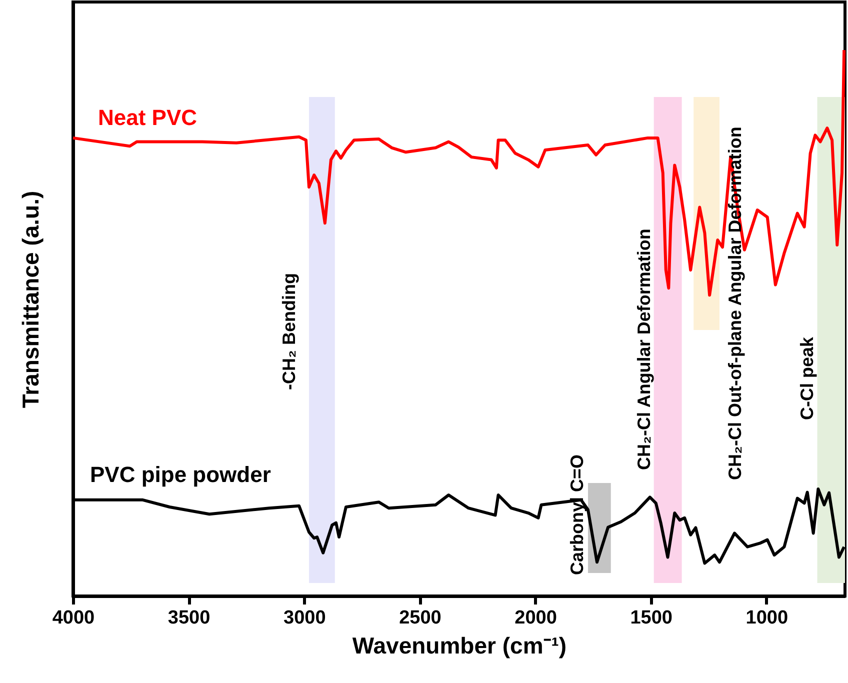 The width and height of the screenshot is (848, 683). I want to click on x-tick-label: 2500, so click(420, 618).